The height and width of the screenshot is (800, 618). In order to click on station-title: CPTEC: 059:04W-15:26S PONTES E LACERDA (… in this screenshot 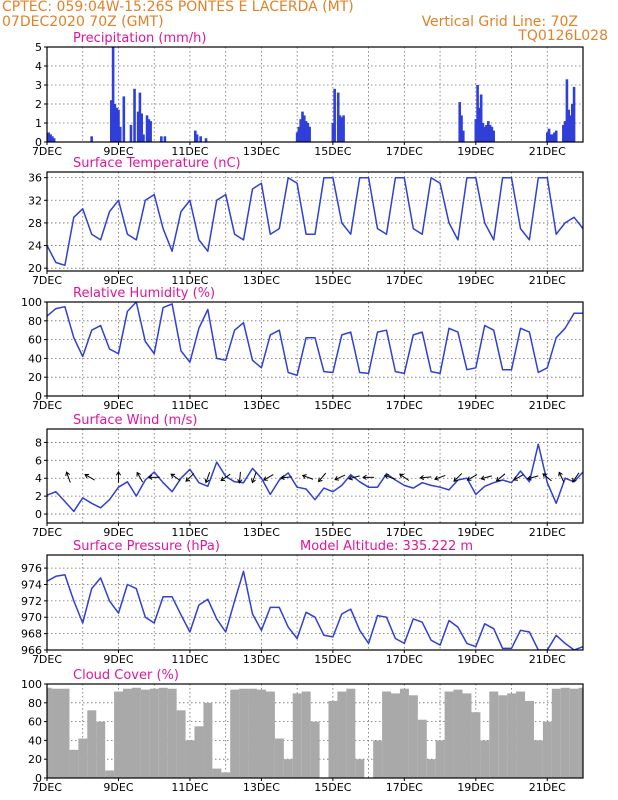, I will do `click(178, 7)`.